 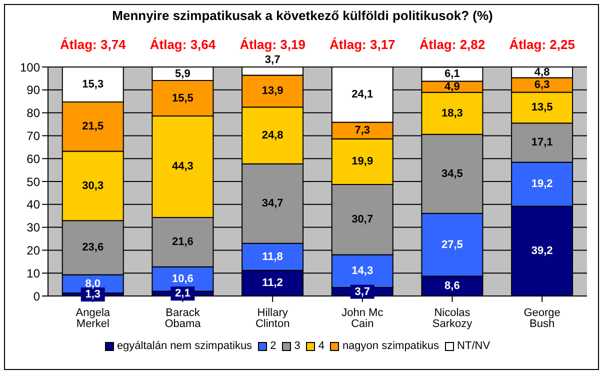 I want to click on text: Átlag: 3,74, so click(x=93, y=44).